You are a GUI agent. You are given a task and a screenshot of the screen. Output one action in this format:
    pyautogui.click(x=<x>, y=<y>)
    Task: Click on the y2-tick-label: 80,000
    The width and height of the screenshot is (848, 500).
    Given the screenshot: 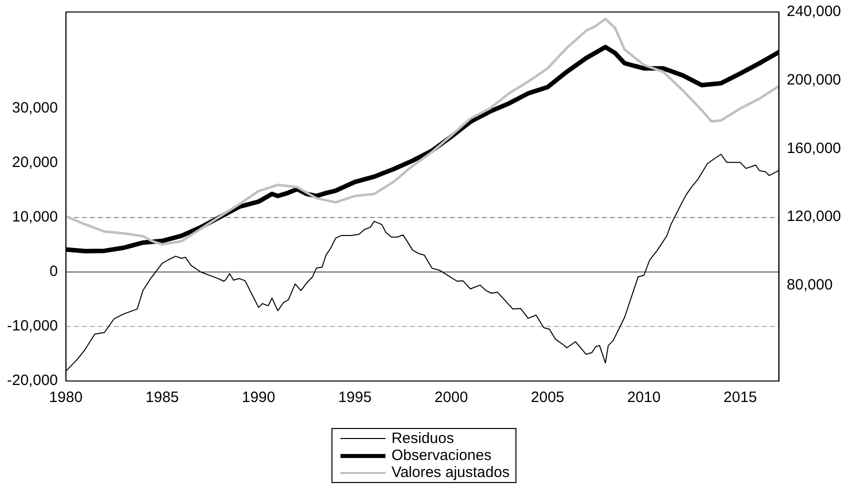 What is the action you would take?
    pyautogui.click(x=809, y=285)
    